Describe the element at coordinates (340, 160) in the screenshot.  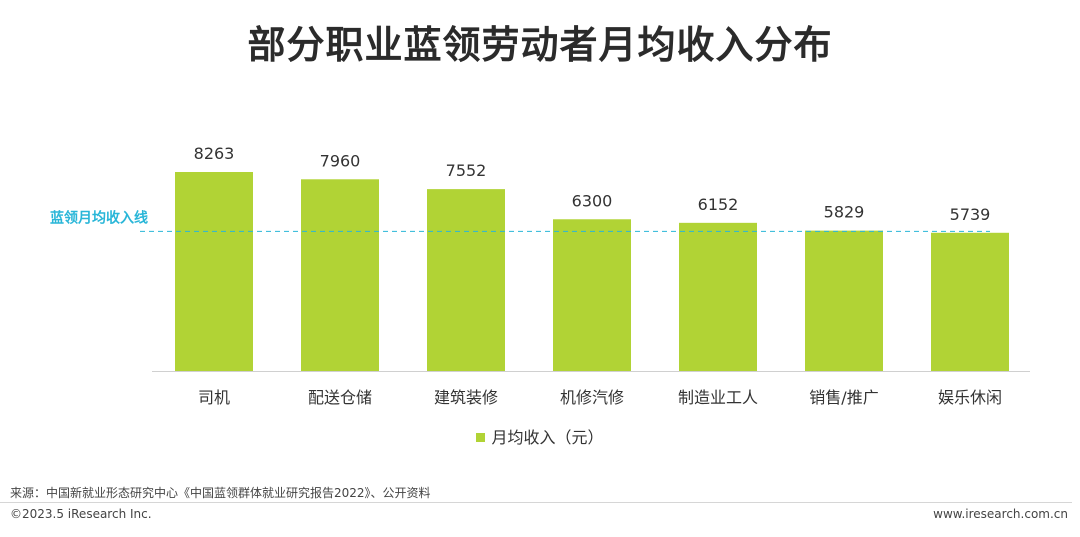
I see `bar-value-label: 7960` at that location.